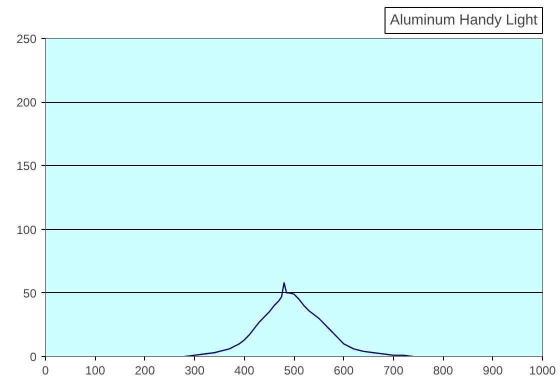 This screenshot has height=384, width=560. I want to click on y-tick-label: 100, so click(26, 229).